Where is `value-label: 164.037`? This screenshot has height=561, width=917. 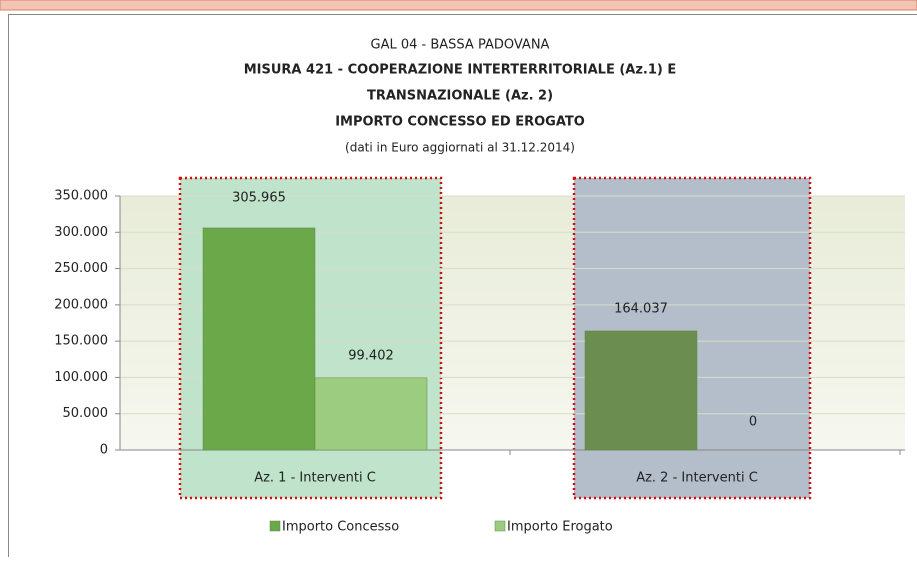 value-label: 164.037 is located at coordinates (641, 308).